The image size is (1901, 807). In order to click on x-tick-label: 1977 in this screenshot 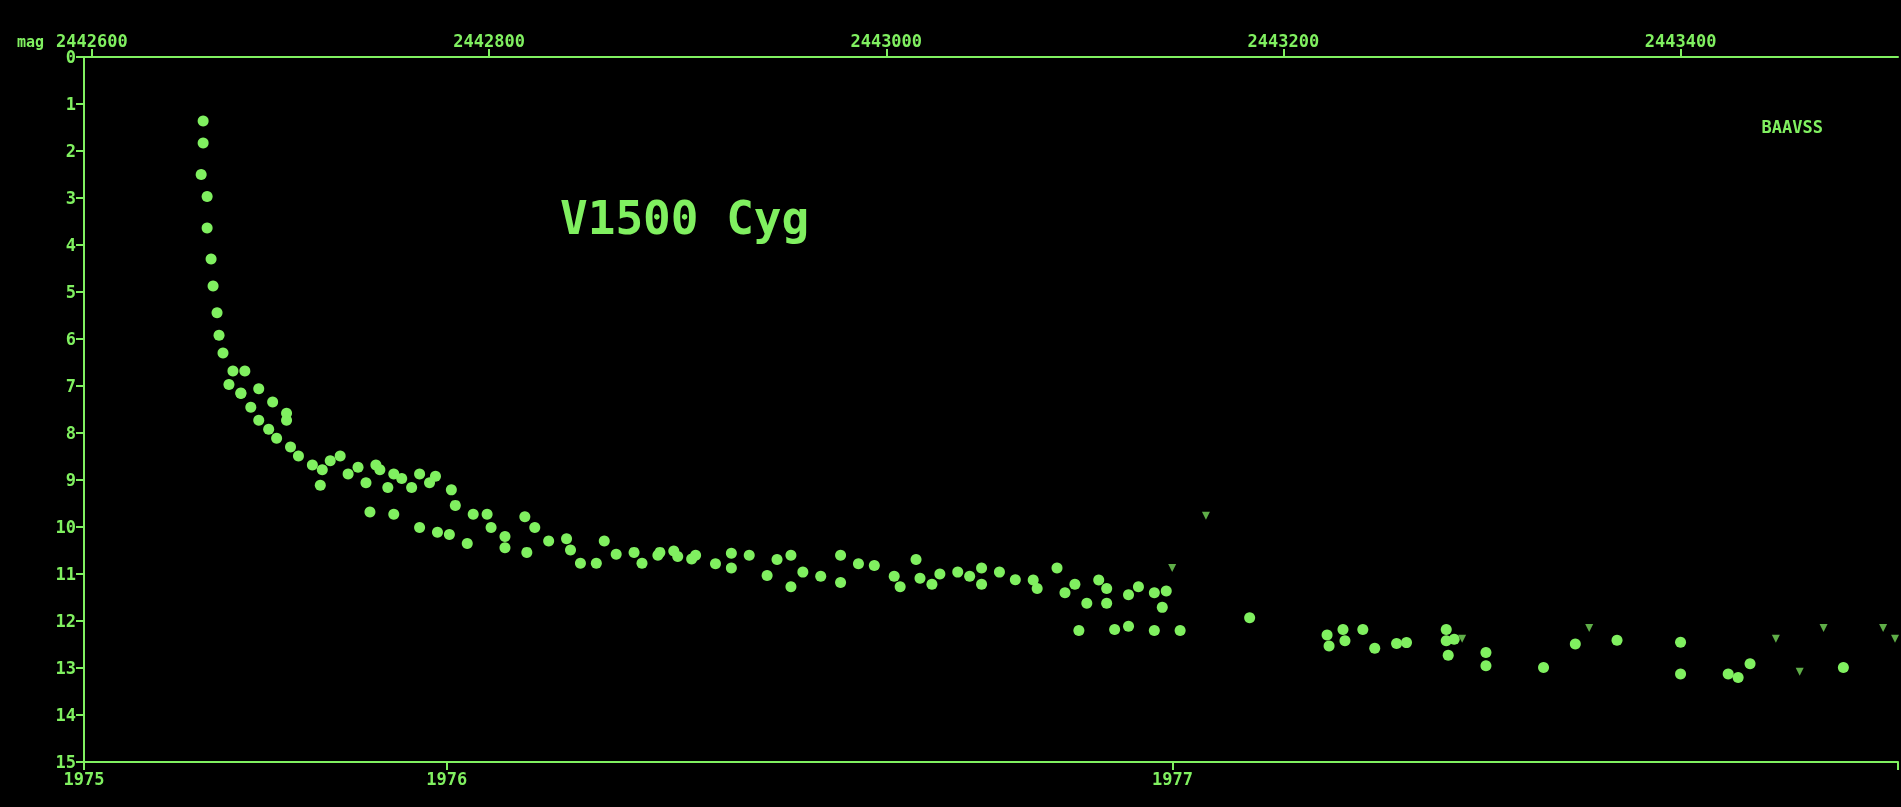, I will do `click(1172, 778)`.